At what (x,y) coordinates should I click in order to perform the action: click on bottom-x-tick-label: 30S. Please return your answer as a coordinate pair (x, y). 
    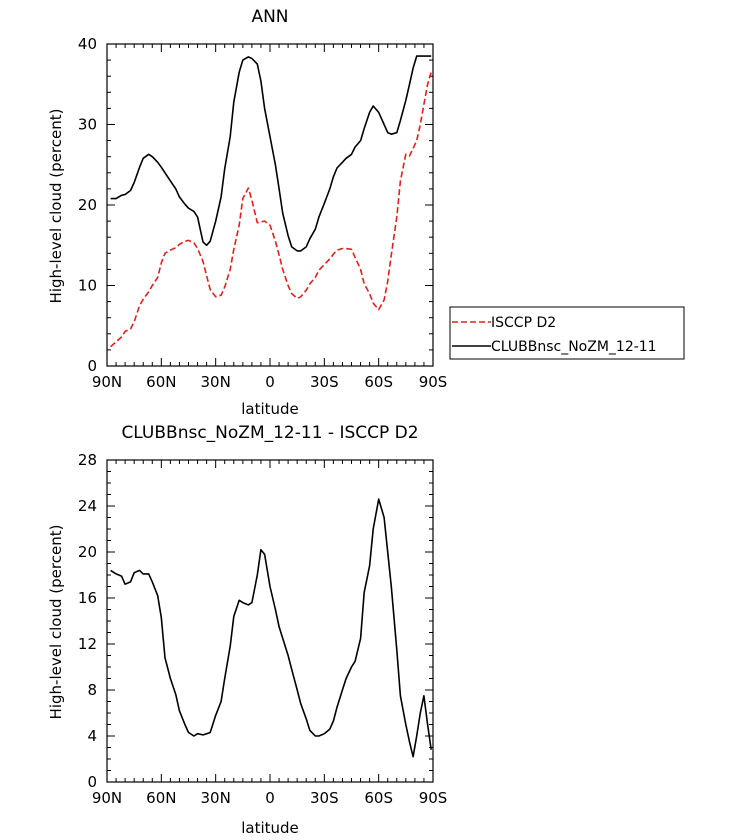
    Looking at the image, I should click on (324, 798).